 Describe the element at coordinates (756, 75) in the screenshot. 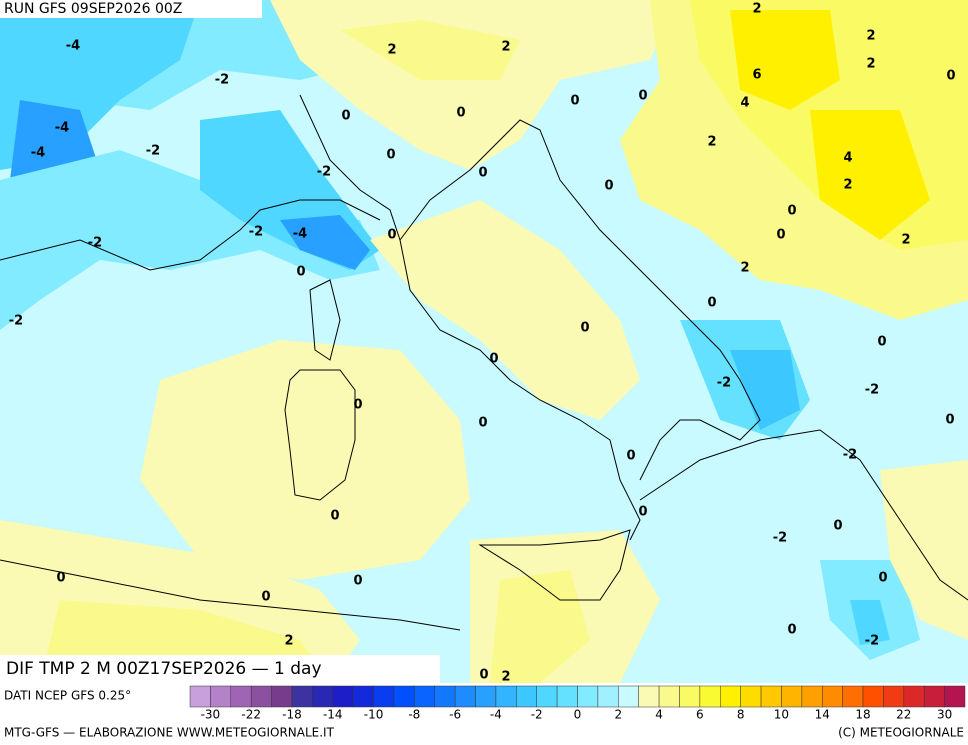

I see `contour-label: 6` at that location.